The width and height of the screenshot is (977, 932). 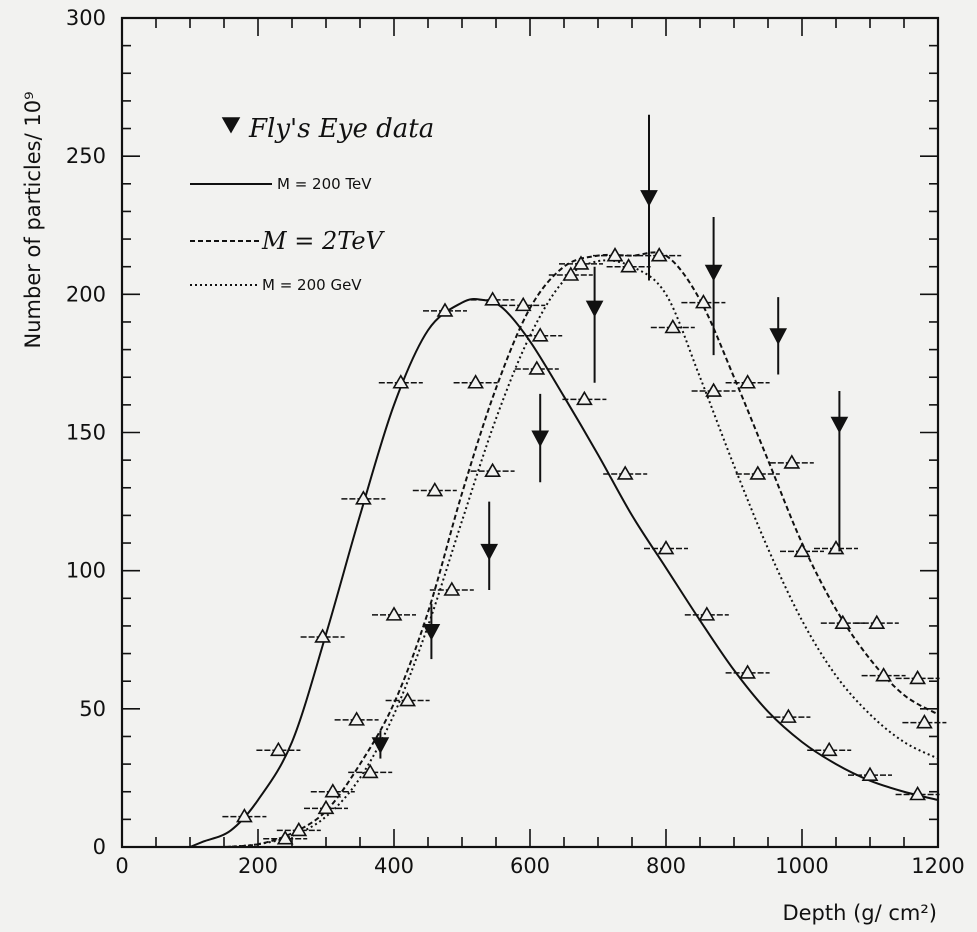 I want to click on x-tick-label: 1000, so click(x=801, y=866).